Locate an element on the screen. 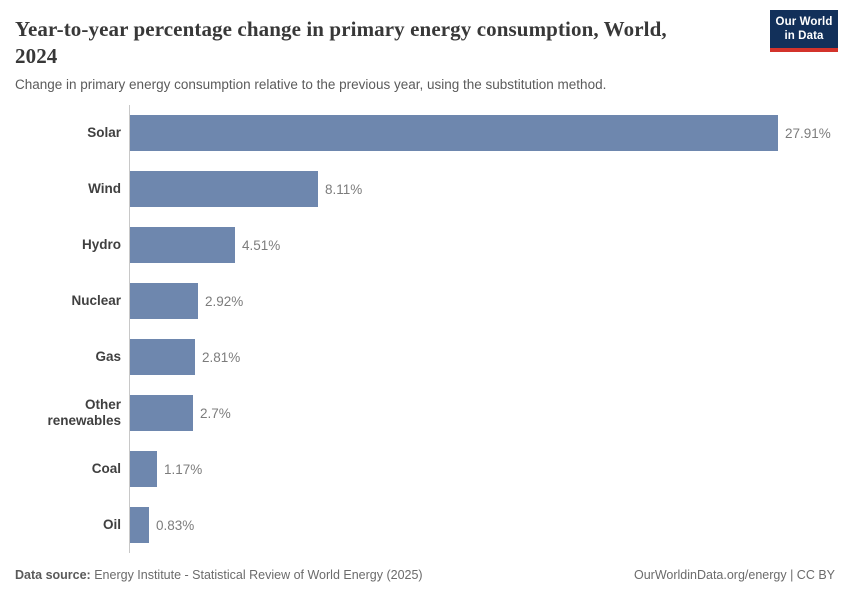  category-label: Other renewables is located at coordinates (84, 412).